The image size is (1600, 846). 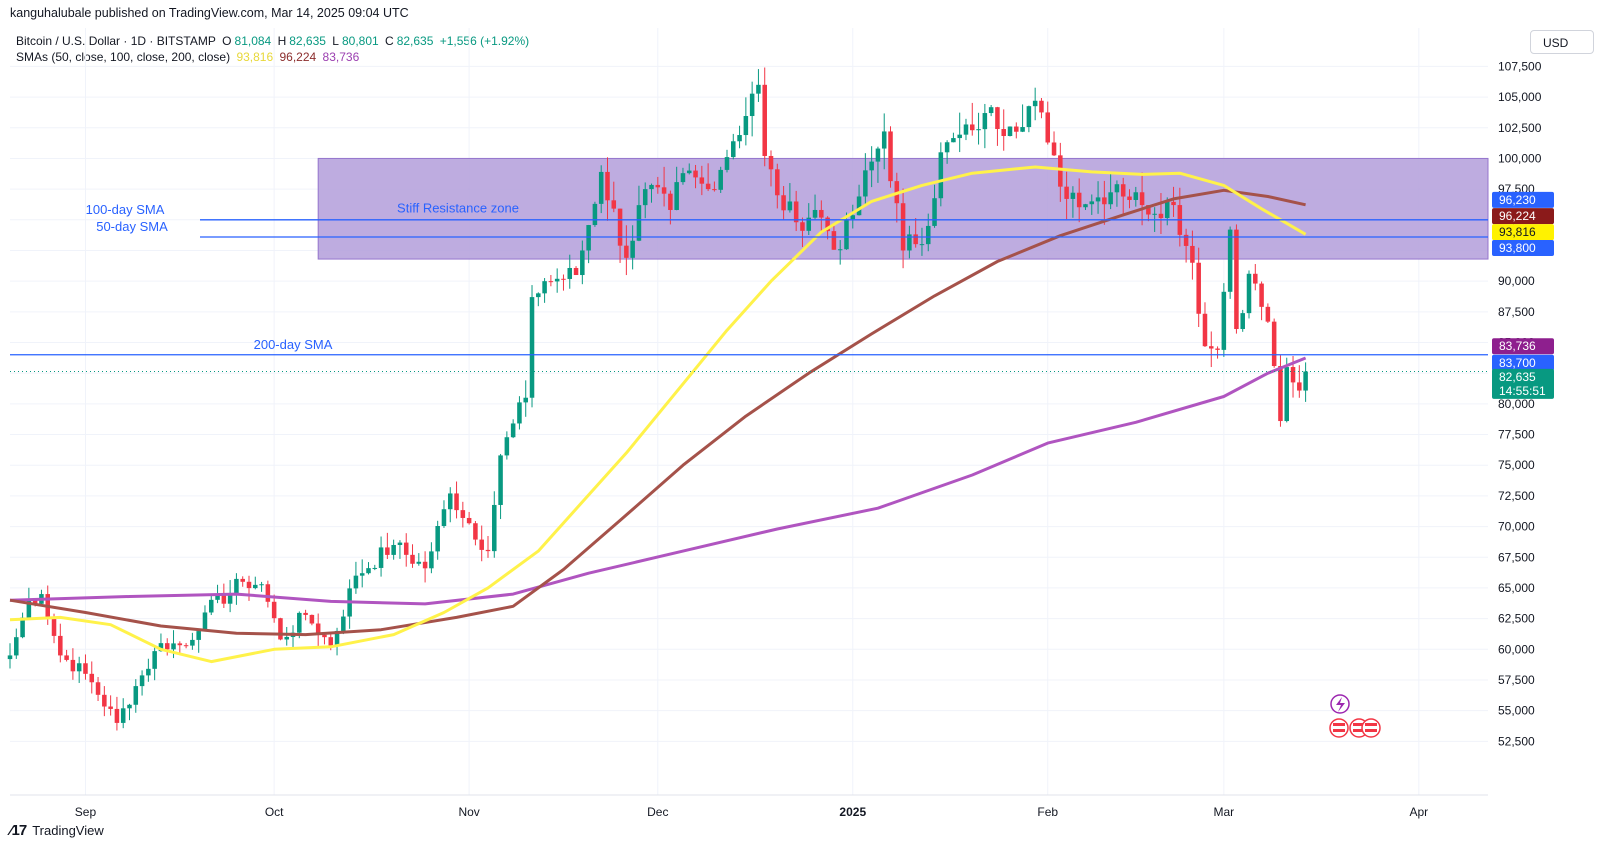 I want to click on us-flag-icon, so click(x=1339, y=728).